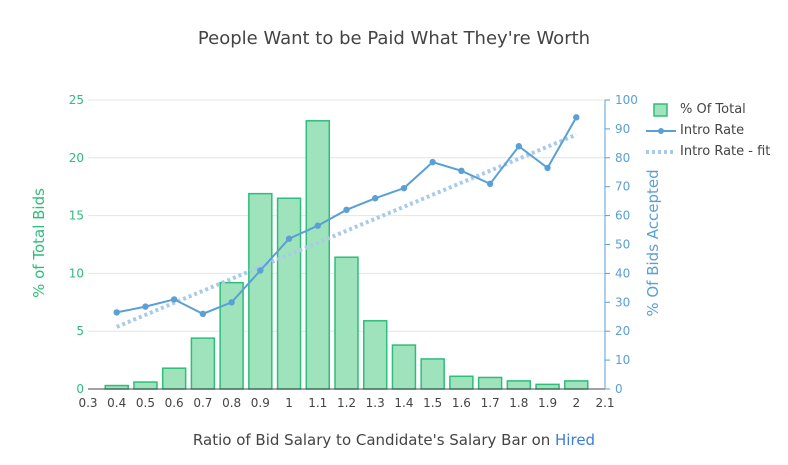  Describe the element at coordinates (622, 129) in the screenshot. I see `y-right-tick-label: 90` at that location.